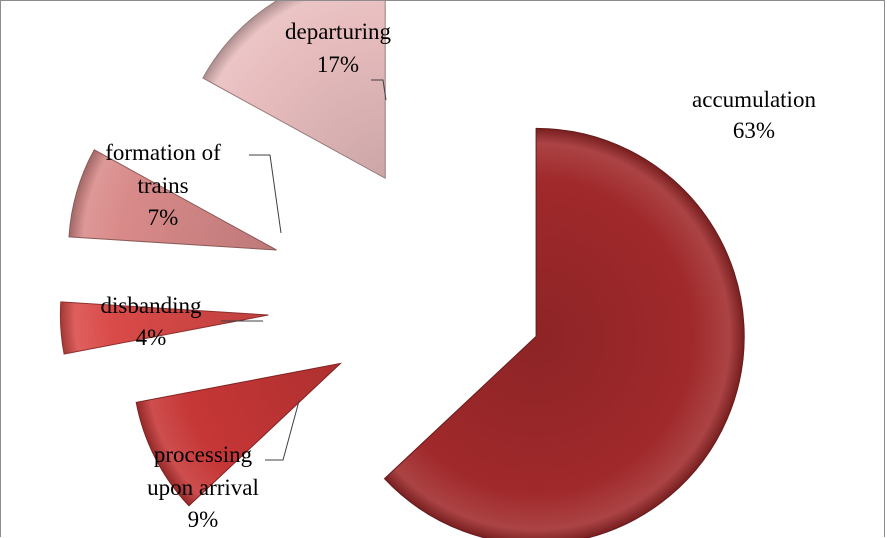  I want to click on pie-slice-formation-of-trains, so click(172, 200).